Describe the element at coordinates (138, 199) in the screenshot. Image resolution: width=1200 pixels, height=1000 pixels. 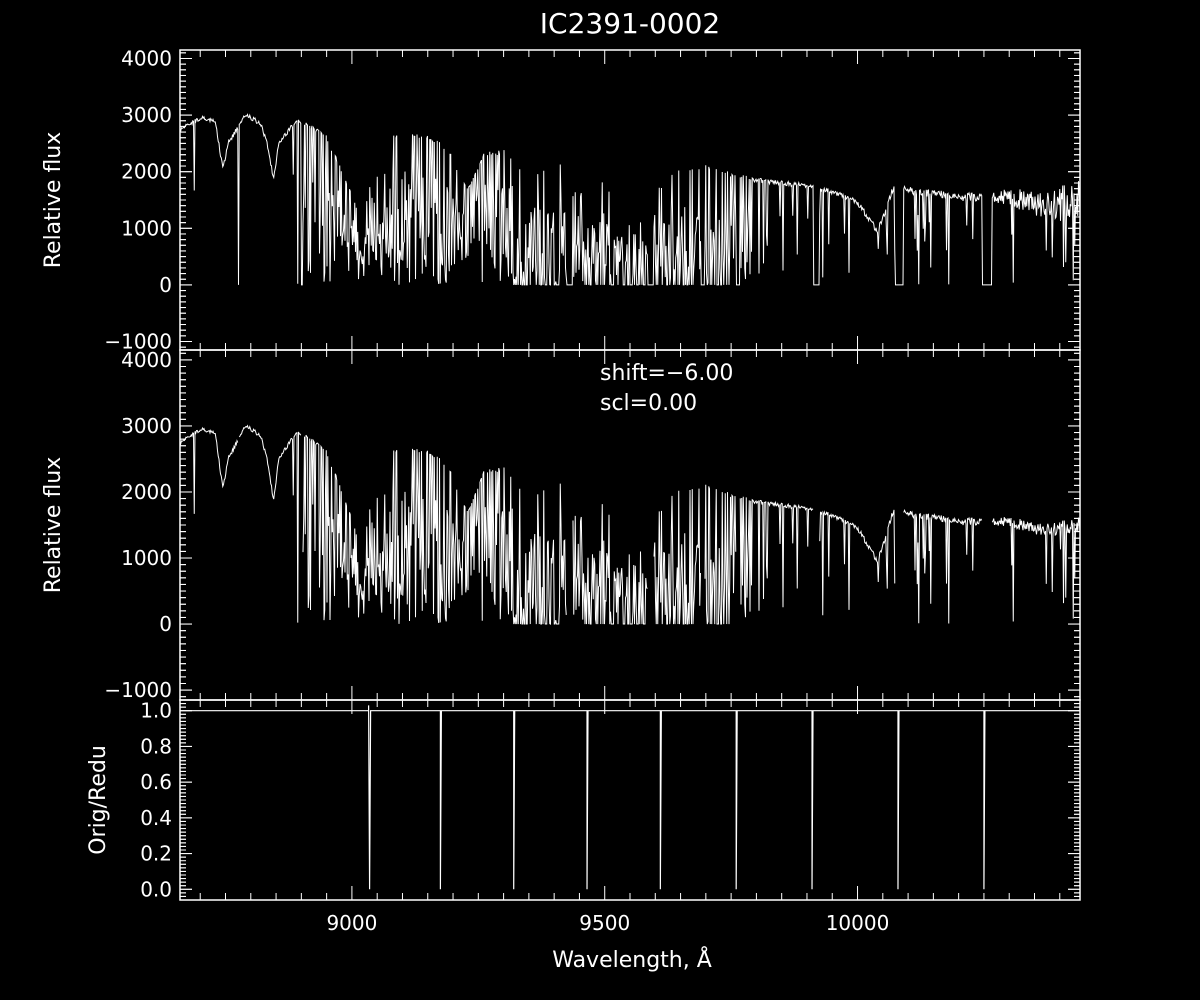
I see `top-y-tick-labels: 4000 3000 2000 1000 0 −1000` at that location.